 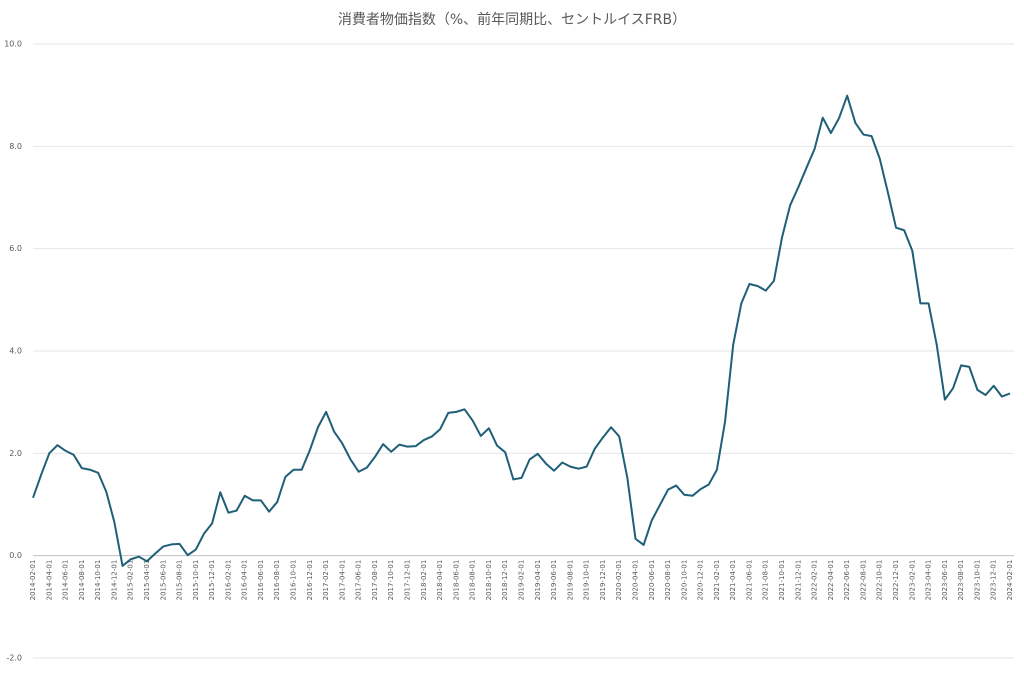 I want to click on x-tick-label: 2022-02-01, so click(x=815, y=580).